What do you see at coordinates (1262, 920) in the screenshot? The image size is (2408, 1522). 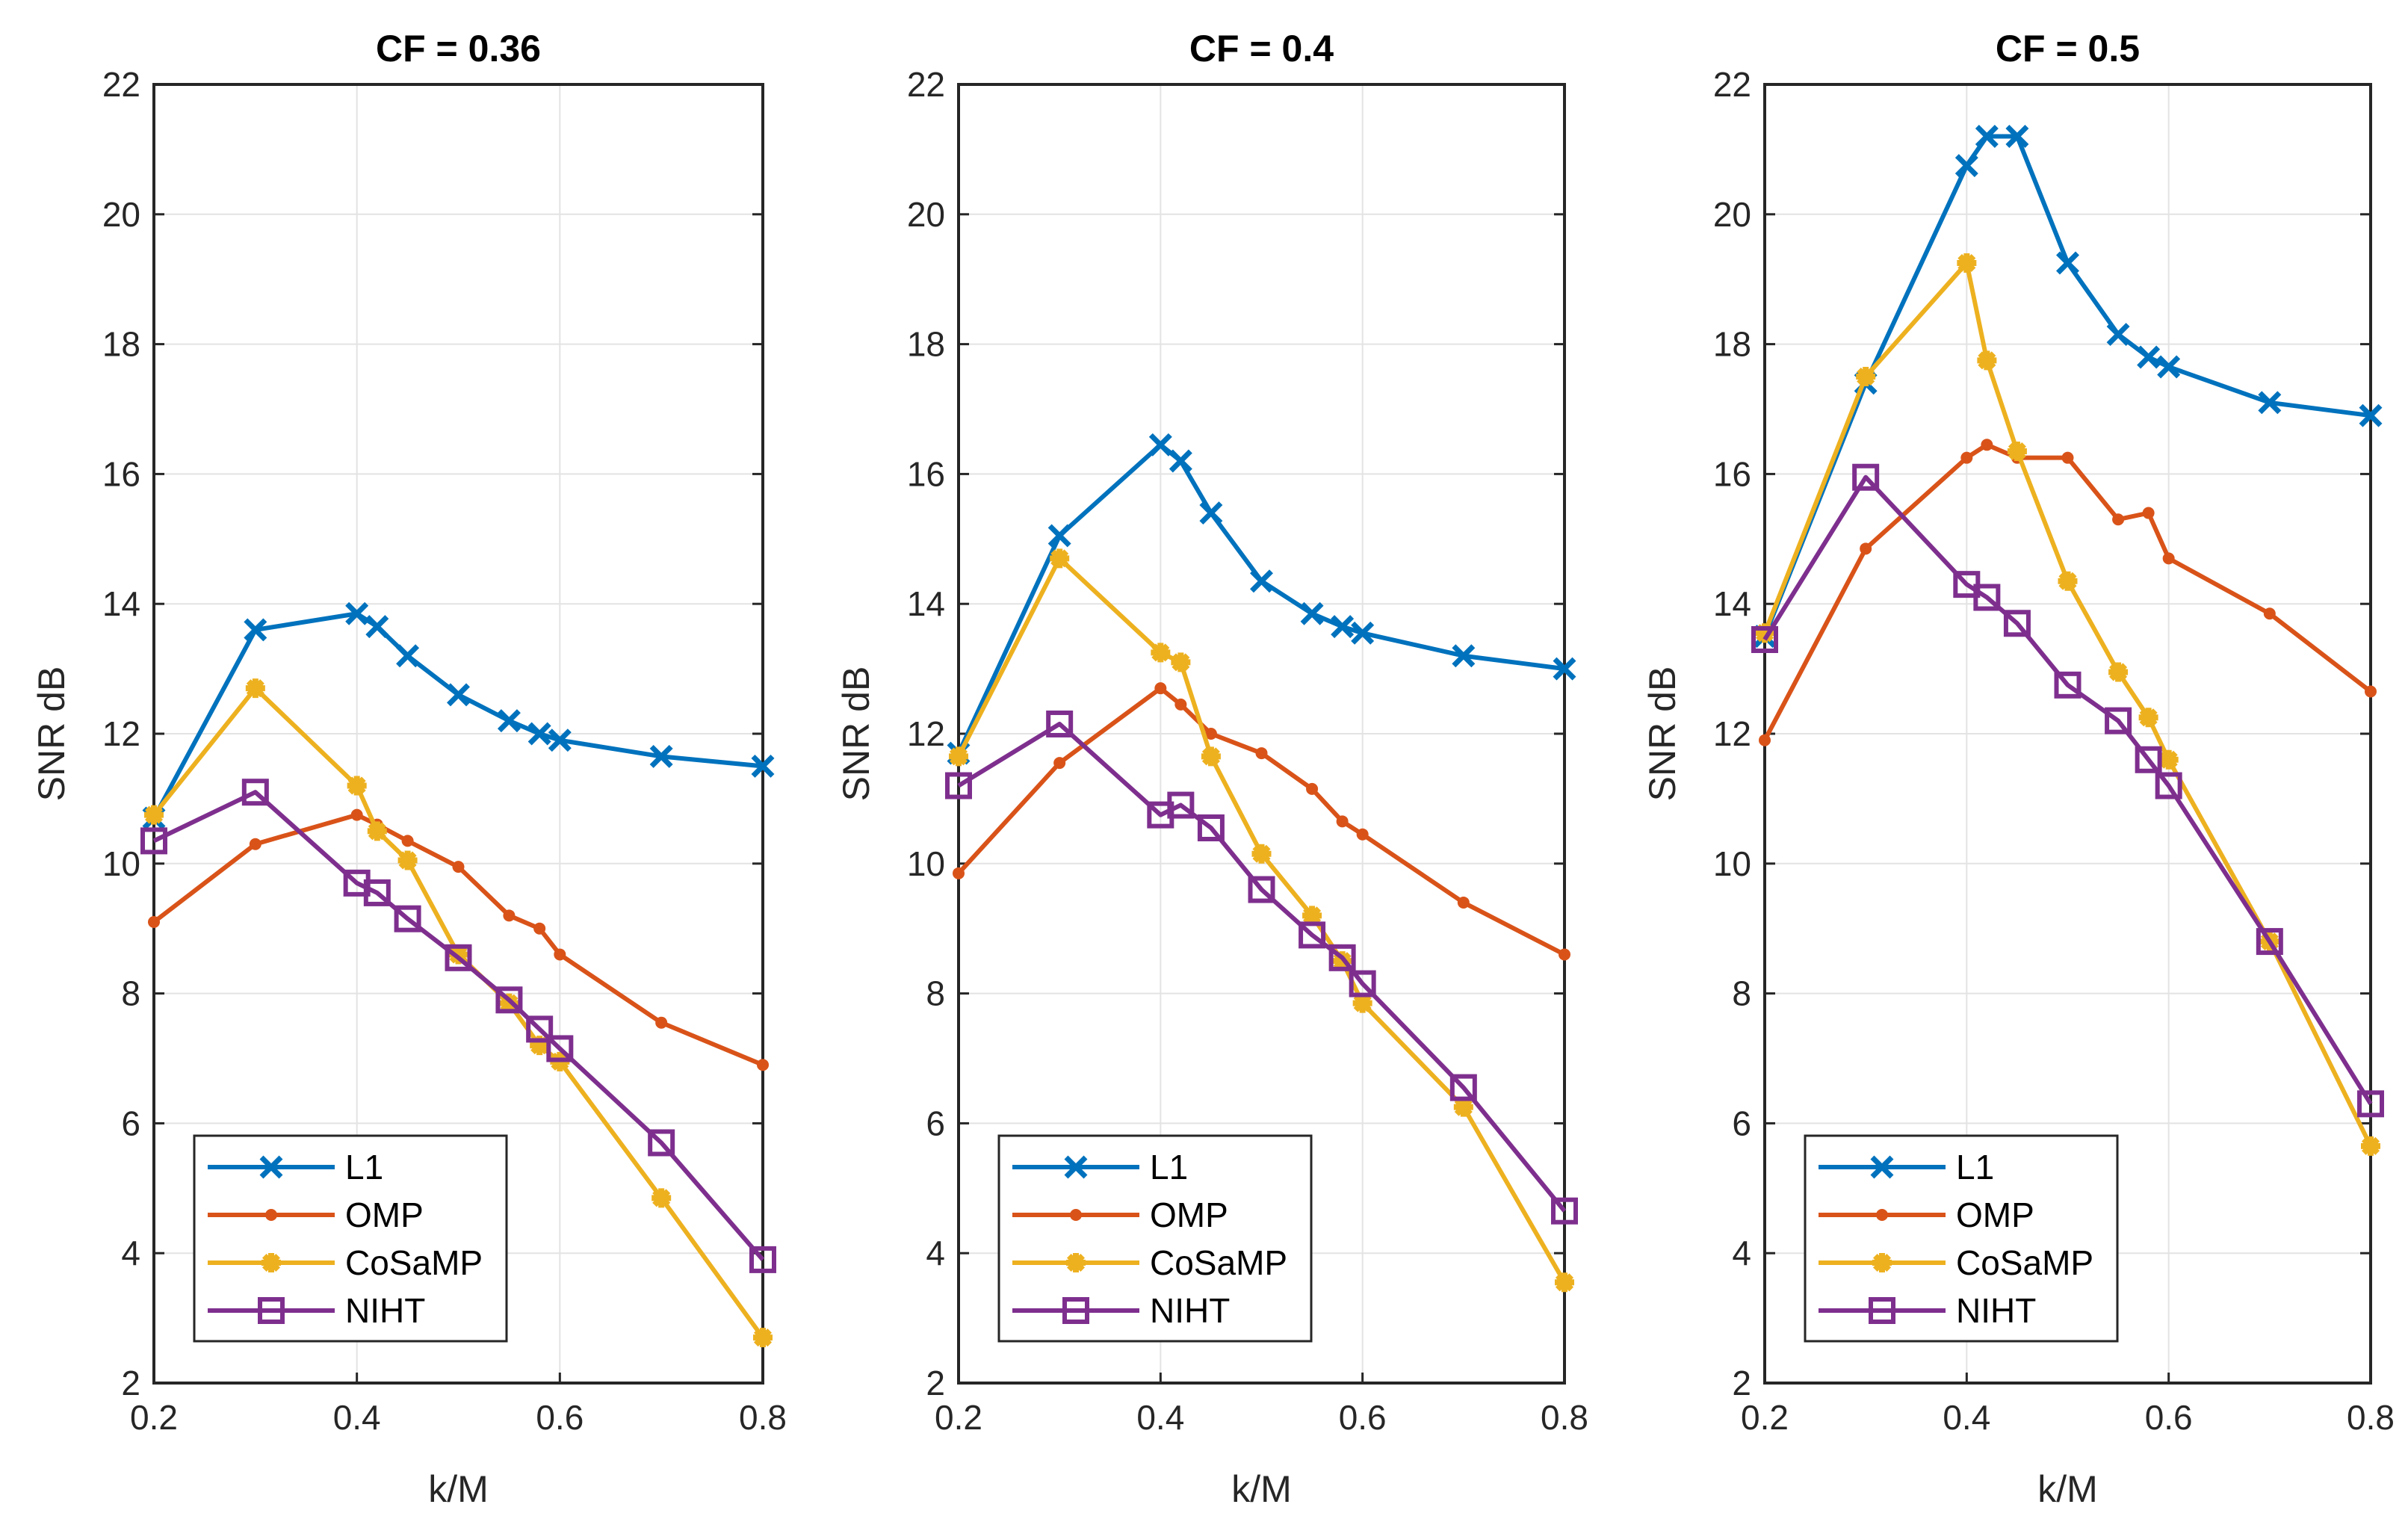 I see `series-cosamp` at bounding box center [1262, 920].